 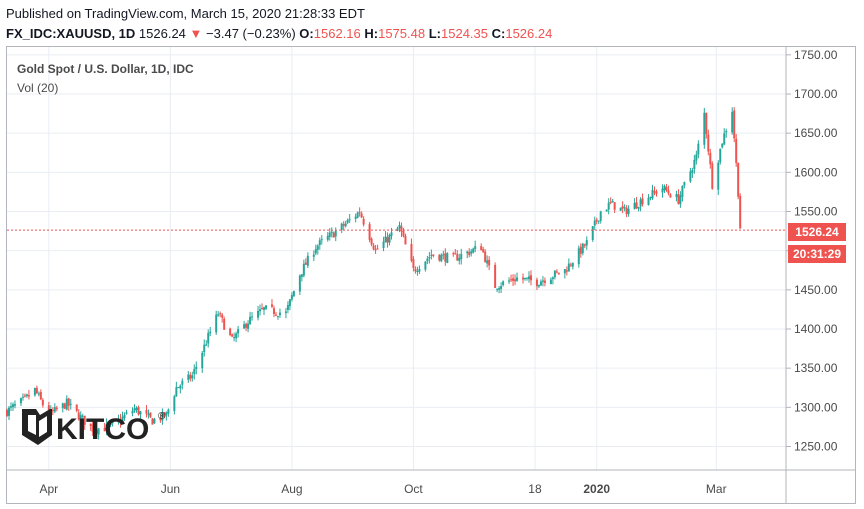 I want to click on y-tick-label: 1250.00, so click(x=816, y=447).